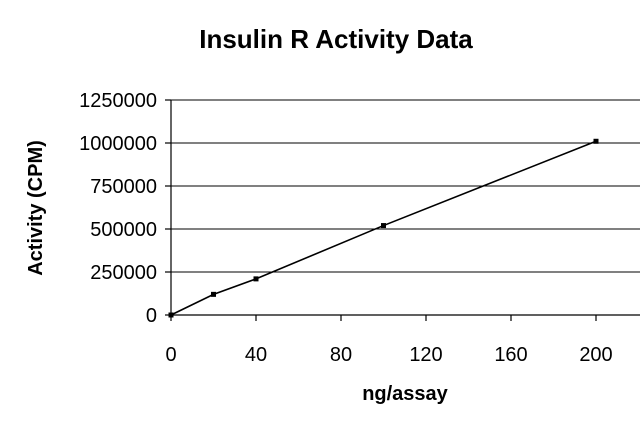 Image resolution: width=640 pixels, height=426 pixels. Describe the element at coordinates (118, 101) in the screenshot. I see `y-tick-label: 1250000` at that location.